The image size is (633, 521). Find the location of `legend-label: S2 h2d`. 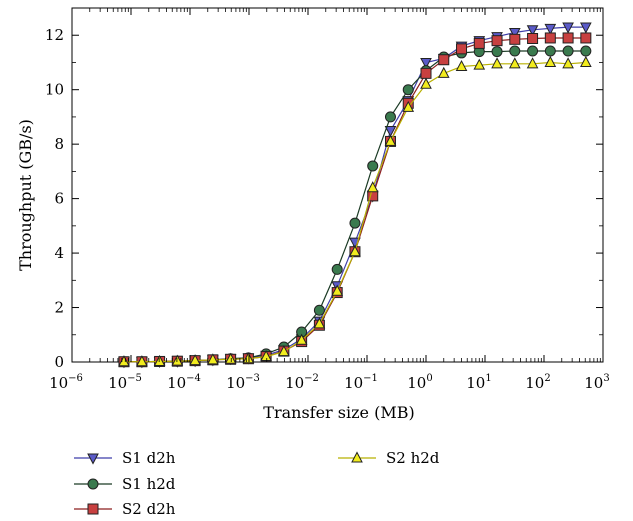

legend-label: S2 h2d is located at coordinates (413, 458).